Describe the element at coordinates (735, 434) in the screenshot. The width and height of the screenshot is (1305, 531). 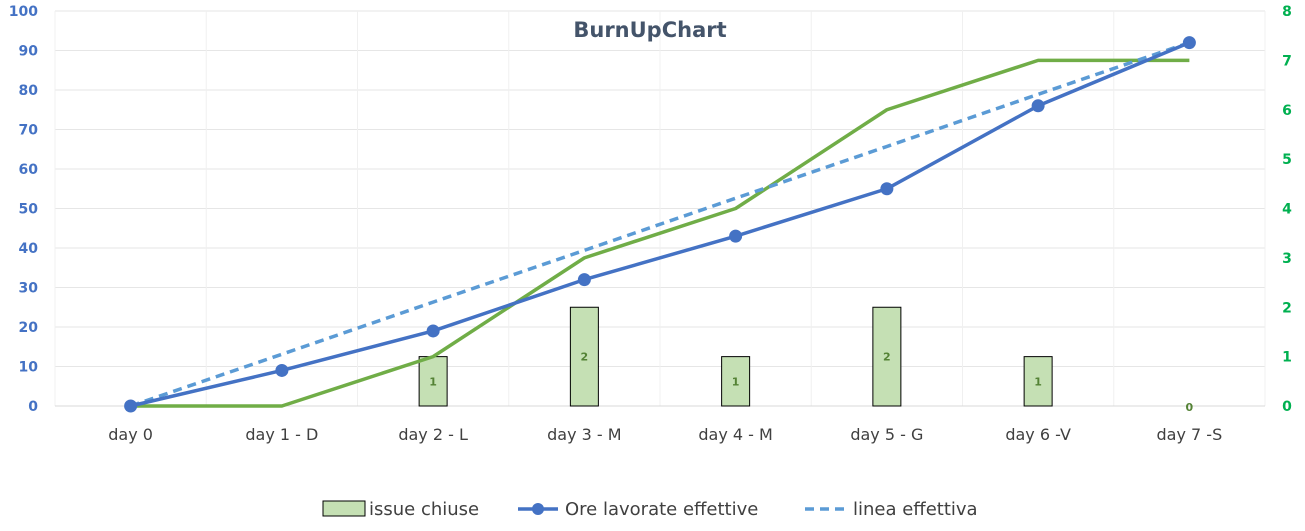
I see `x-tick-label: day 4 - M` at that location.